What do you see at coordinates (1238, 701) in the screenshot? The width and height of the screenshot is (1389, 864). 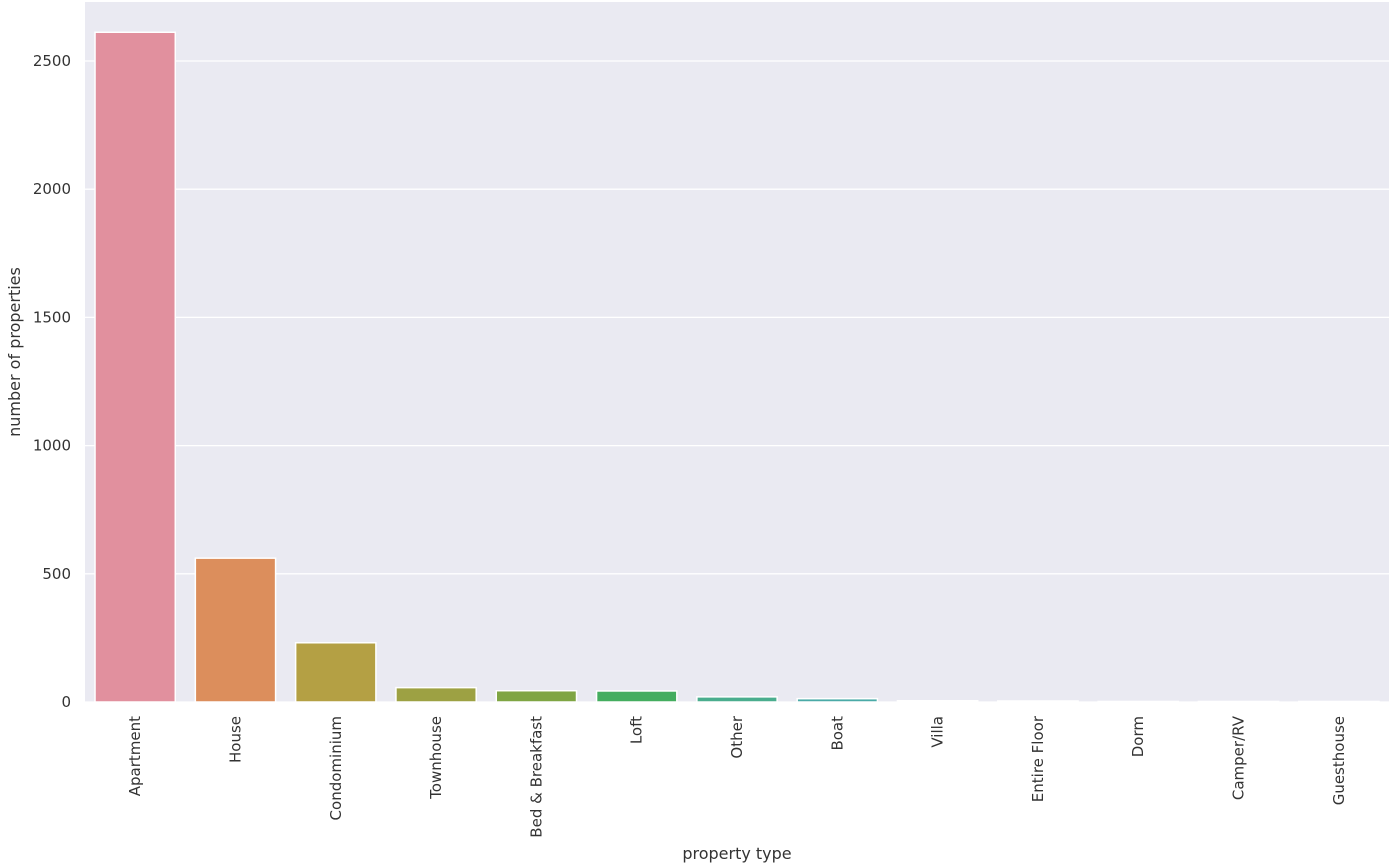 I see `bar-camper-rv` at bounding box center [1238, 701].